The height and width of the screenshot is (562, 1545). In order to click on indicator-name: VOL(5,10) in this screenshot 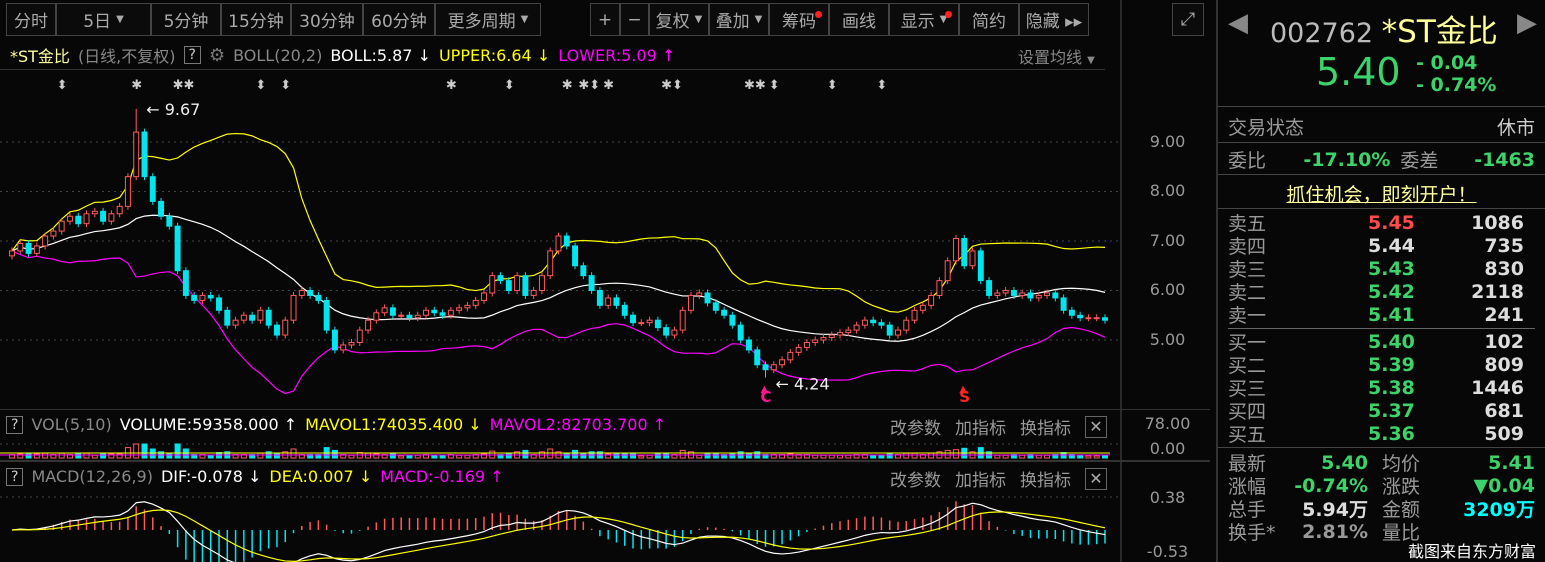, I will do `click(71, 424)`.